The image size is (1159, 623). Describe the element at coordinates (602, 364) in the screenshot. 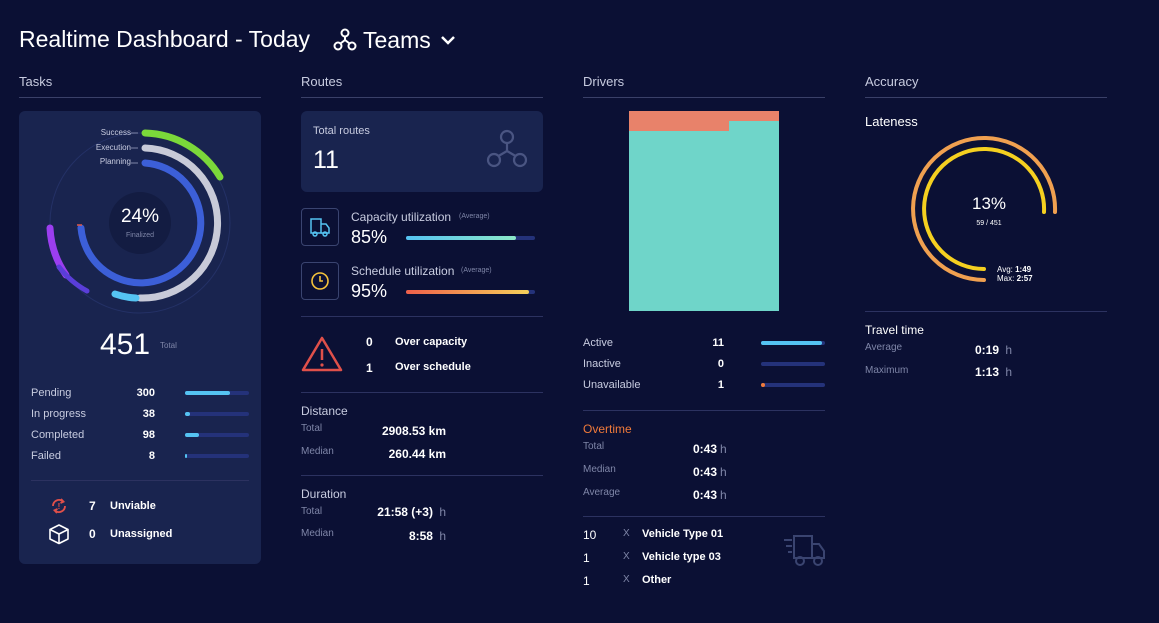

I see `driver-status-label: Inactive` at that location.